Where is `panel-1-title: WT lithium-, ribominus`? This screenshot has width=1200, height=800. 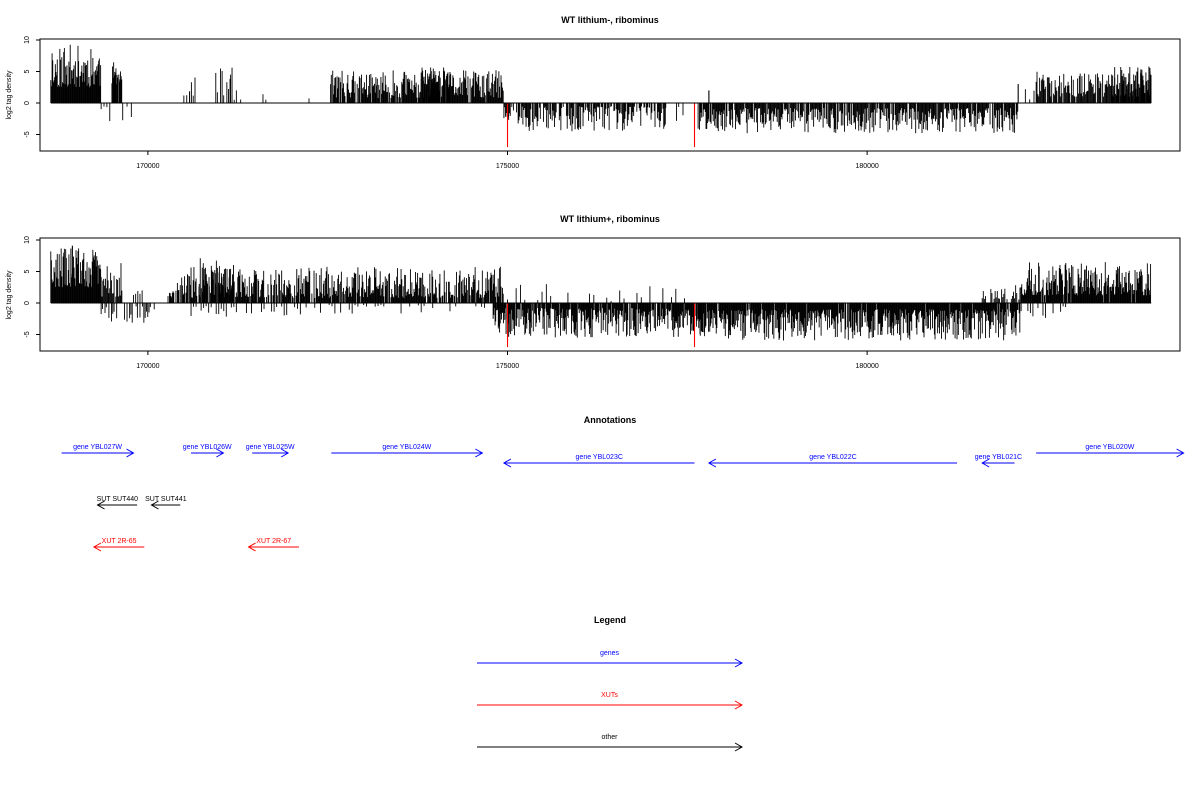
panel-1-title: WT lithium-, ribominus is located at coordinates (610, 20).